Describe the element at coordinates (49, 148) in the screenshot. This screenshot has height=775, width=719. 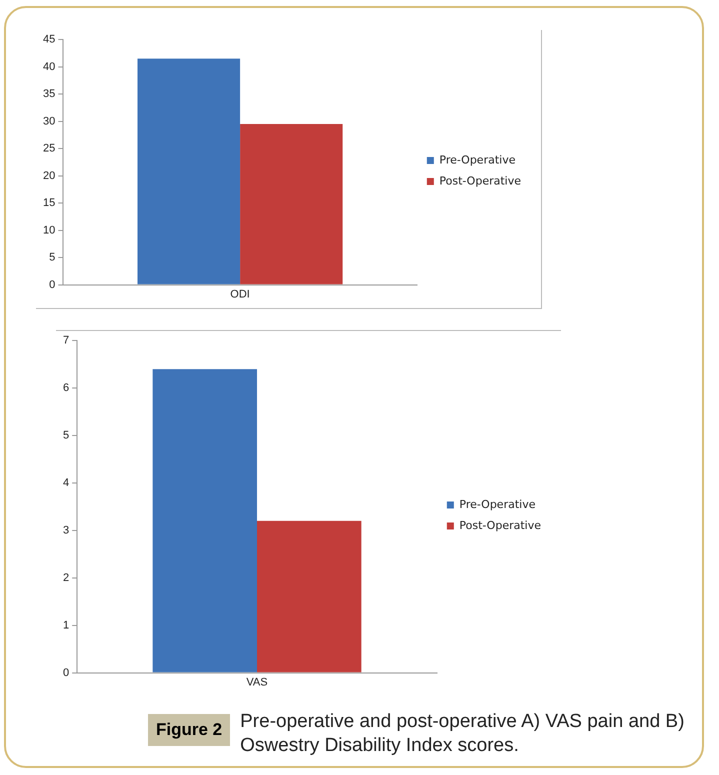
I see `y-tick-label: 25` at that location.